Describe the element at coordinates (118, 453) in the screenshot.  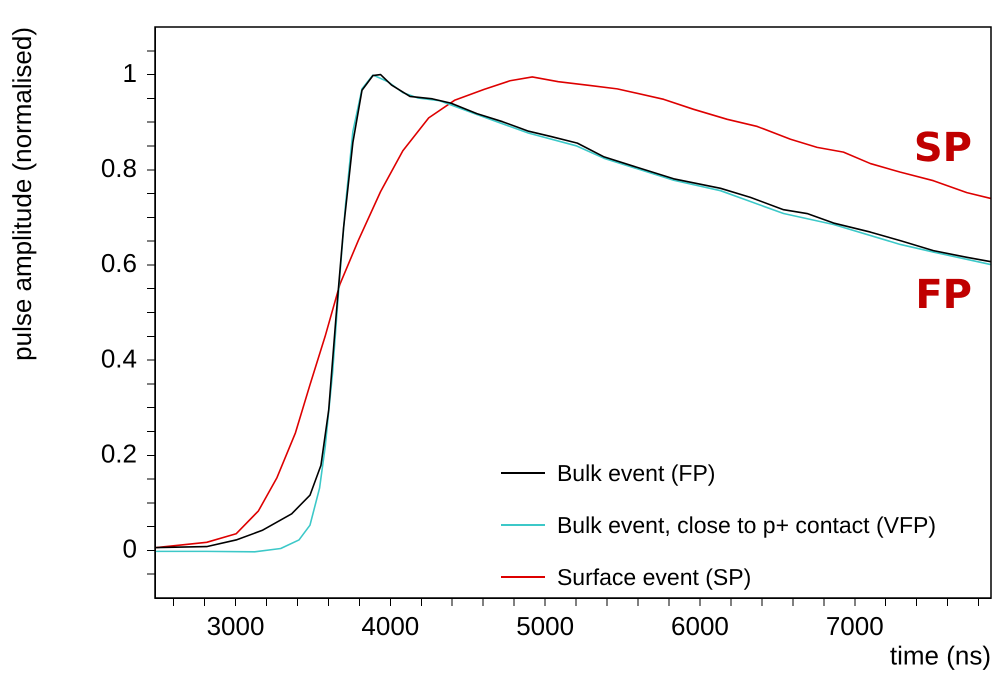
I see `y-tick-label: 0.2` at that location.